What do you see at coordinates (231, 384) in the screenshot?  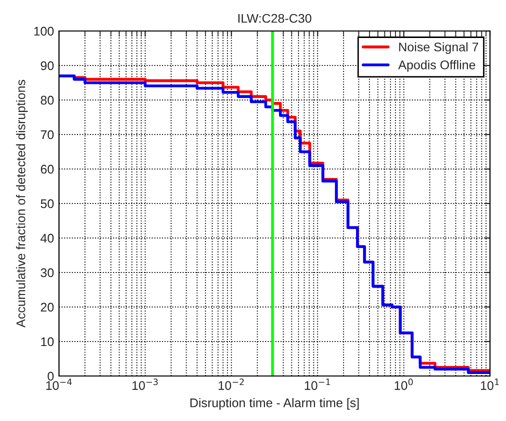 I see `x-tick-label: 10$^{−2}$` at bounding box center [231, 384].